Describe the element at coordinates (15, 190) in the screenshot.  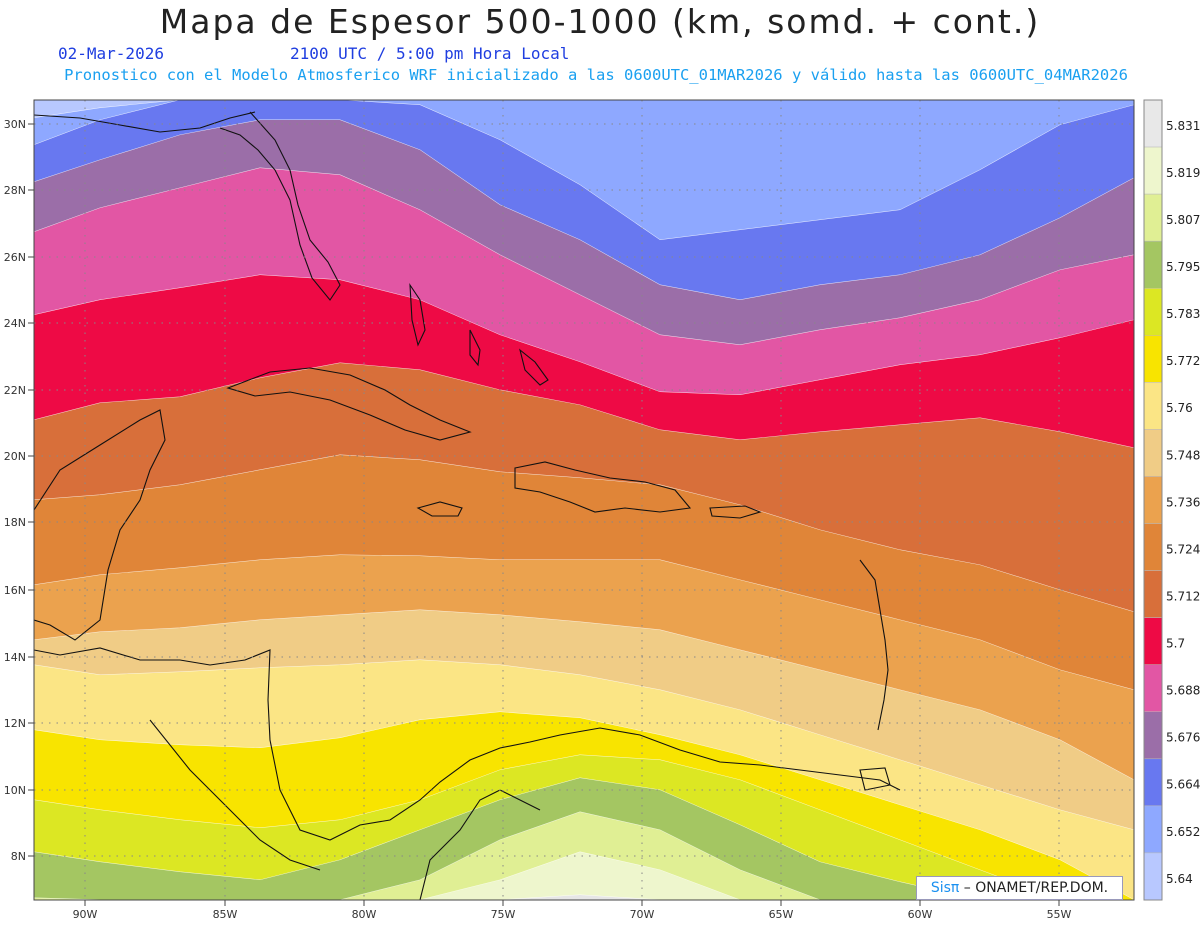
I see `lat-label: 28N` at that location.